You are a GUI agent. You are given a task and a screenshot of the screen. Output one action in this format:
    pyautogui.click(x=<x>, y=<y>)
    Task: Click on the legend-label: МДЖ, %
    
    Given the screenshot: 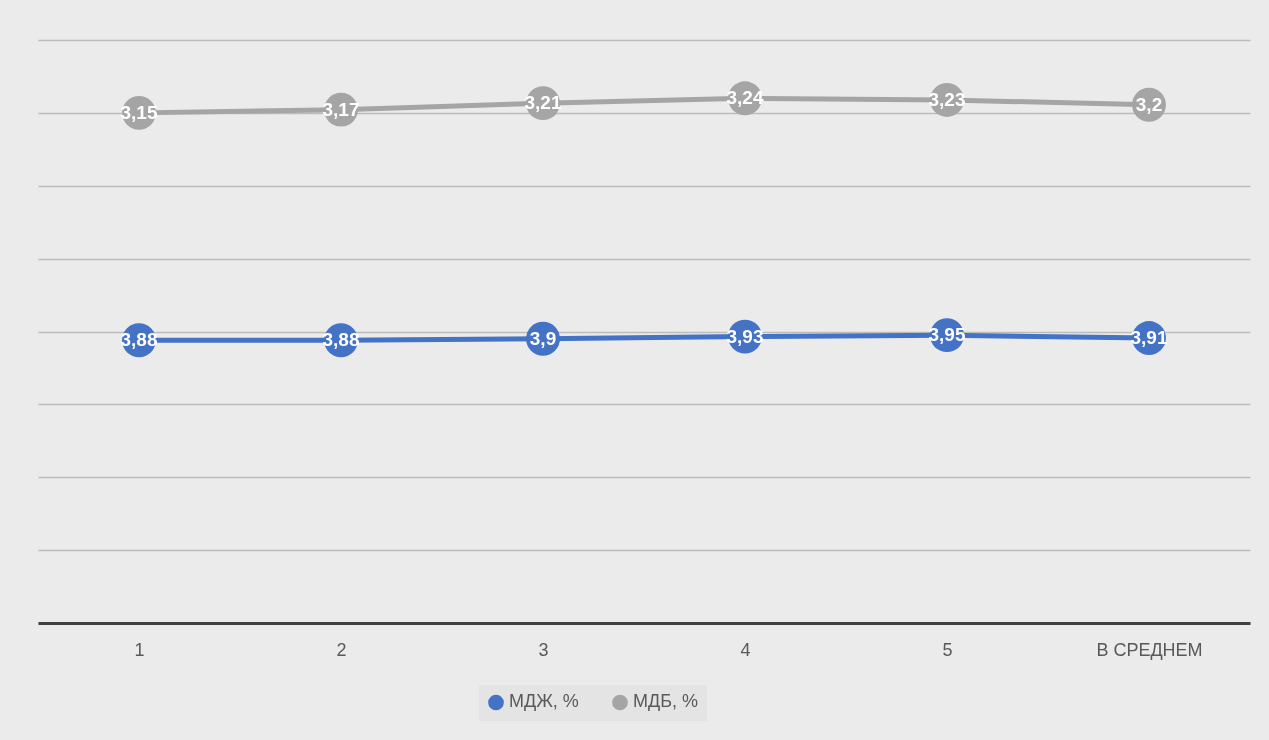 What is the action you would take?
    pyautogui.click(x=544, y=701)
    